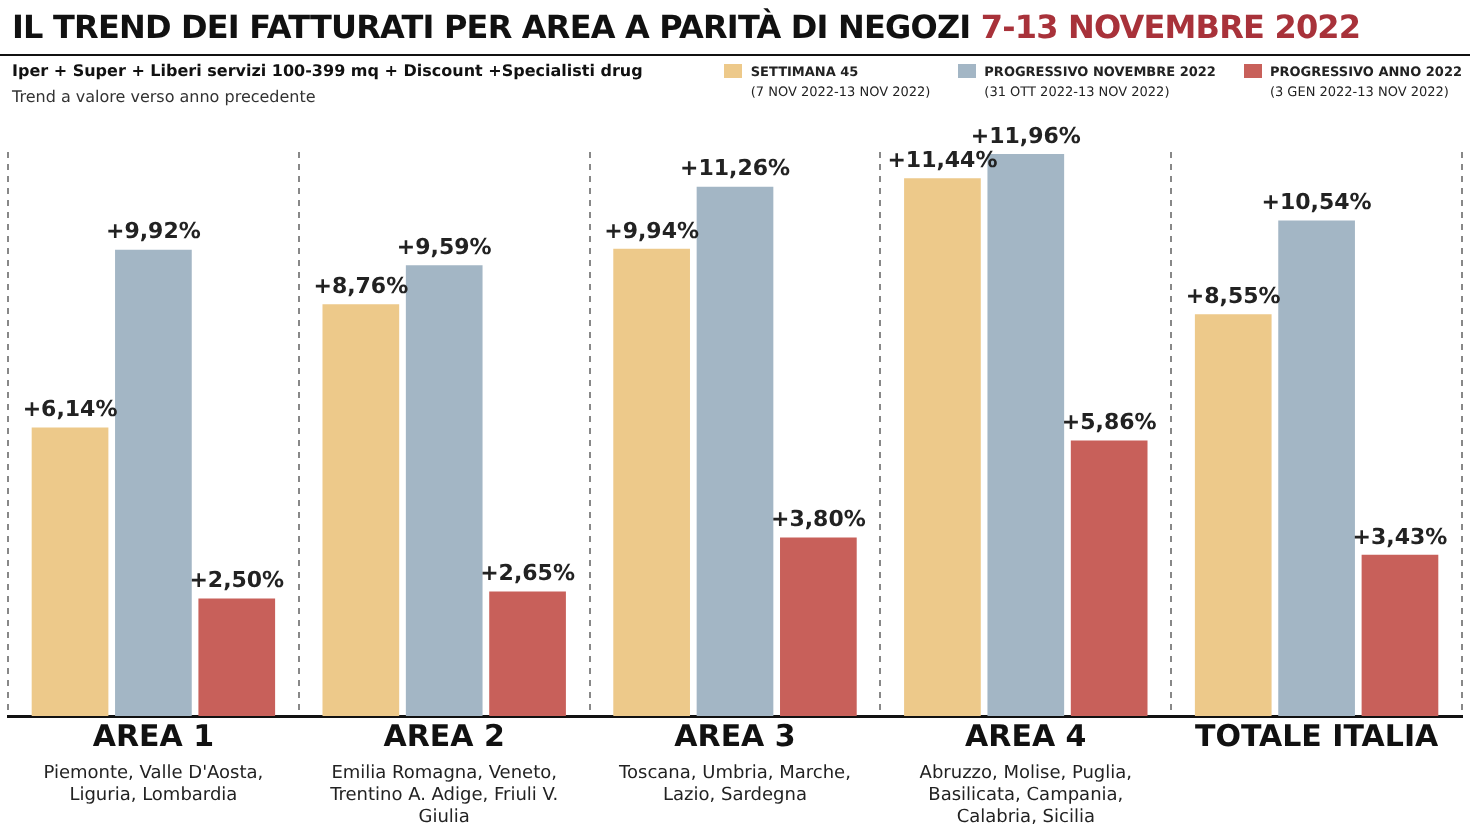 This screenshot has width=1470, height=832. I want to click on text: Emilia Romagna, Veneto, Trentino A. Adige, Friuli V. Giulia, so click(443, 795).